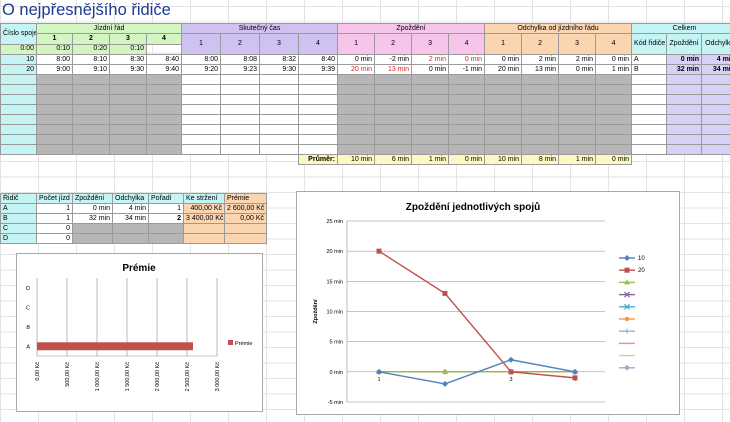  What do you see at coordinates (503, 69) in the screenshot?
I see `deviation-value: 20 min` at bounding box center [503, 69].